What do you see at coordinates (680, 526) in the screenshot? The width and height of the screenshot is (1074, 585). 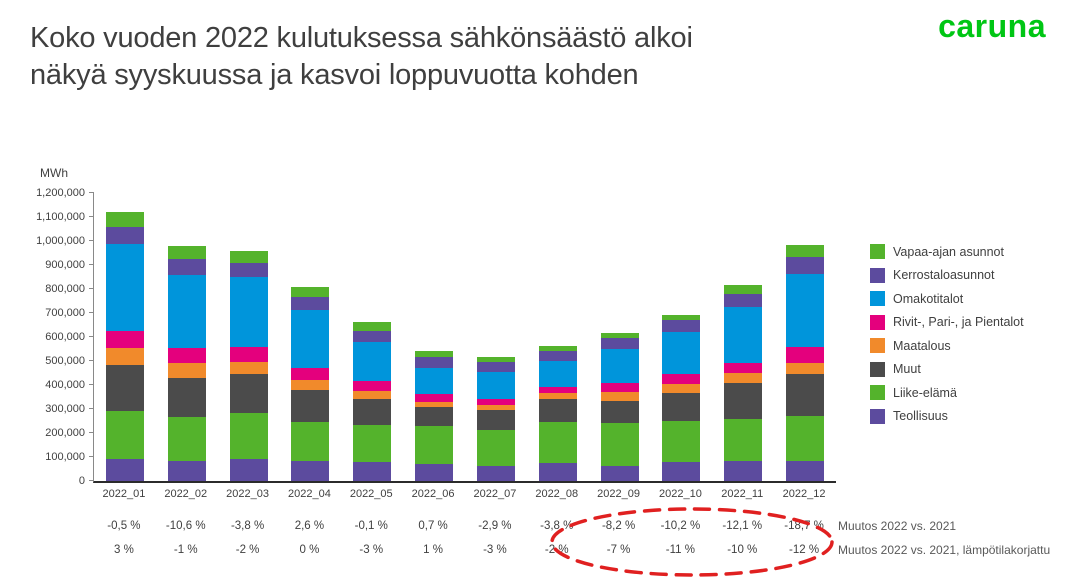 I see `muutos-value: -10,2 %` at bounding box center [680, 526].